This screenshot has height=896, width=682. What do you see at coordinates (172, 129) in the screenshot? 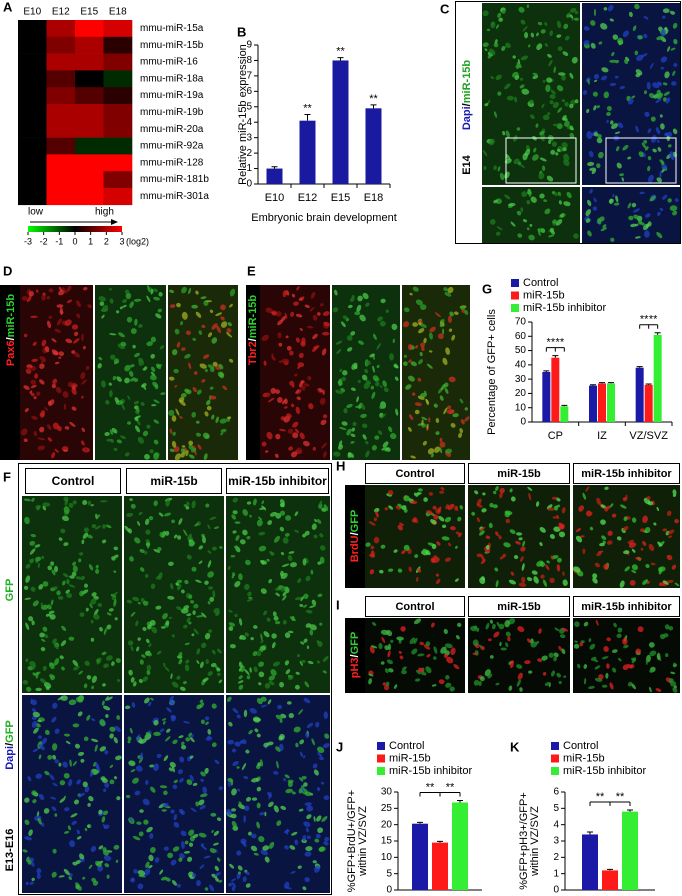
I see `row-label: mmu-miR-20a` at bounding box center [172, 129].